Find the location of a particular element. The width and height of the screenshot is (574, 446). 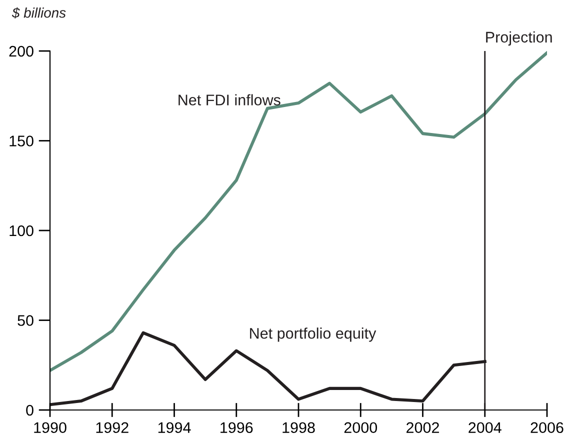

x-tick-label: 1990 is located at coordinates (50, 428).